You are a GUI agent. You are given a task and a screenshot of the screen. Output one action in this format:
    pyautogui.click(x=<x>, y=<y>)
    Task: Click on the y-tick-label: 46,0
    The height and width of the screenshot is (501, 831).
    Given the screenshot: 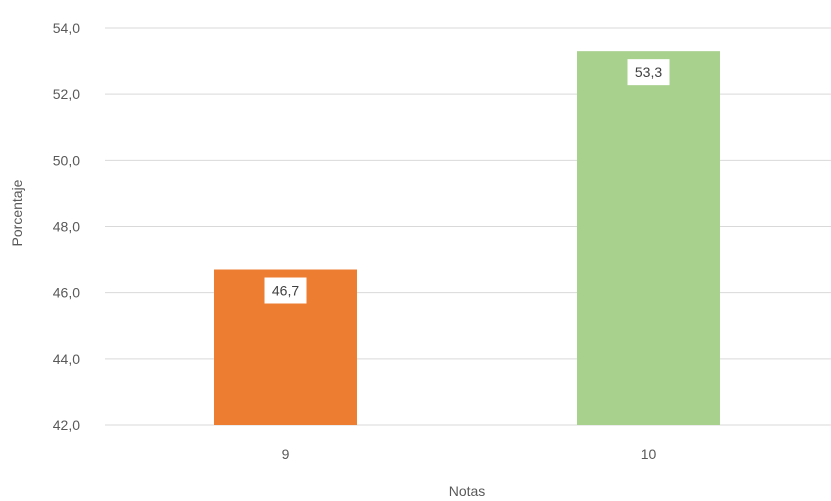 What is the action you would take?
    pyautogui.click(x=66, y=293)
    